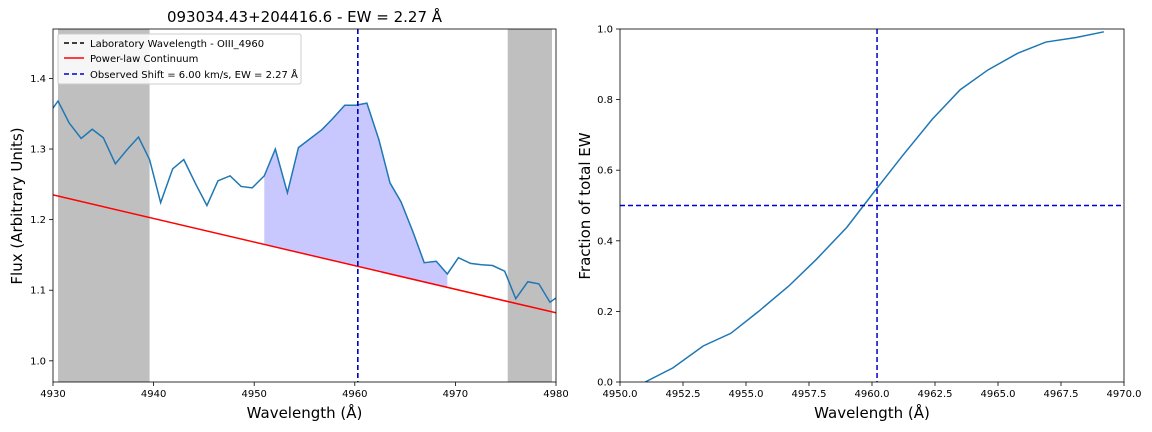 Image resolution: width=1152 pixels, height=432 pixels. Describe the element at coordinates (194, 74) in the screenshot. I see `legend-label-observed: Observed Shift = 6.00 km/s, EW = 2.27 Å` at that location.